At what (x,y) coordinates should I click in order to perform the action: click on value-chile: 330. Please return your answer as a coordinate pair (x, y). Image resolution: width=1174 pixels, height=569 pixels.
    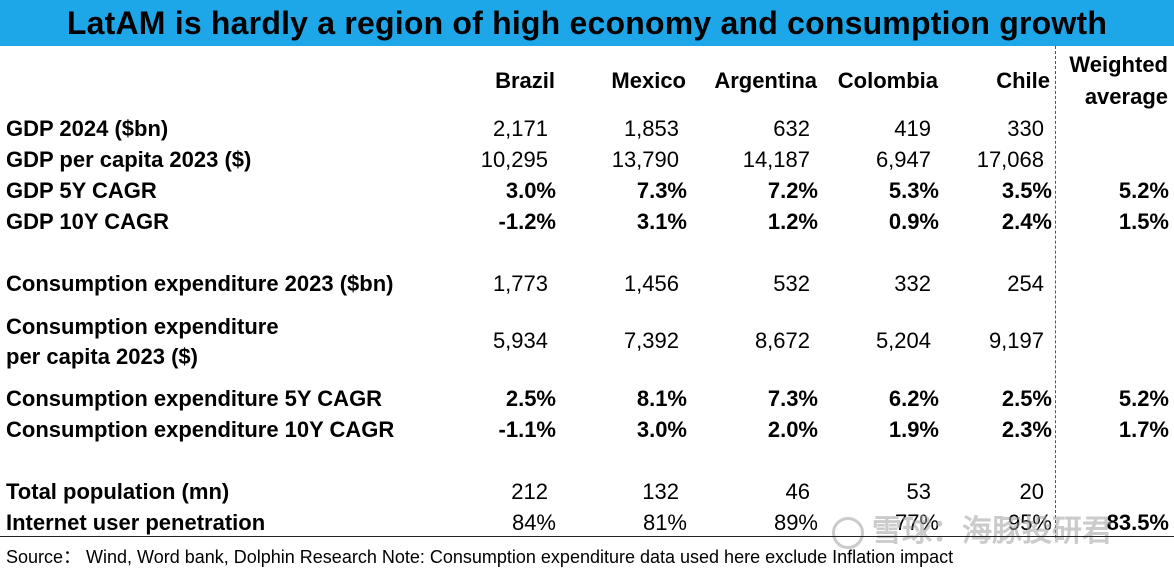
    Looking at the image, I should click on (1025, 128).